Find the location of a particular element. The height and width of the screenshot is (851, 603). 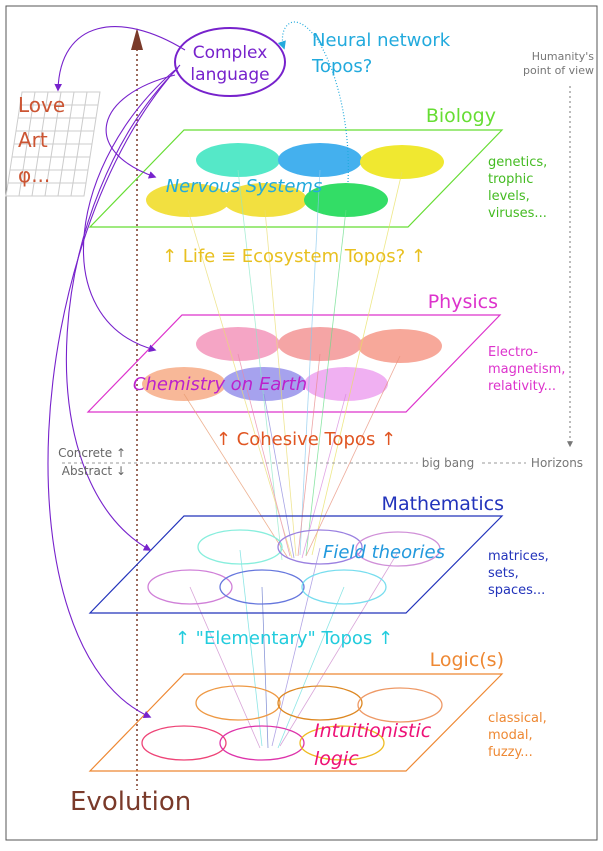

neural-network-arrow is located at coordinates (313, 102).